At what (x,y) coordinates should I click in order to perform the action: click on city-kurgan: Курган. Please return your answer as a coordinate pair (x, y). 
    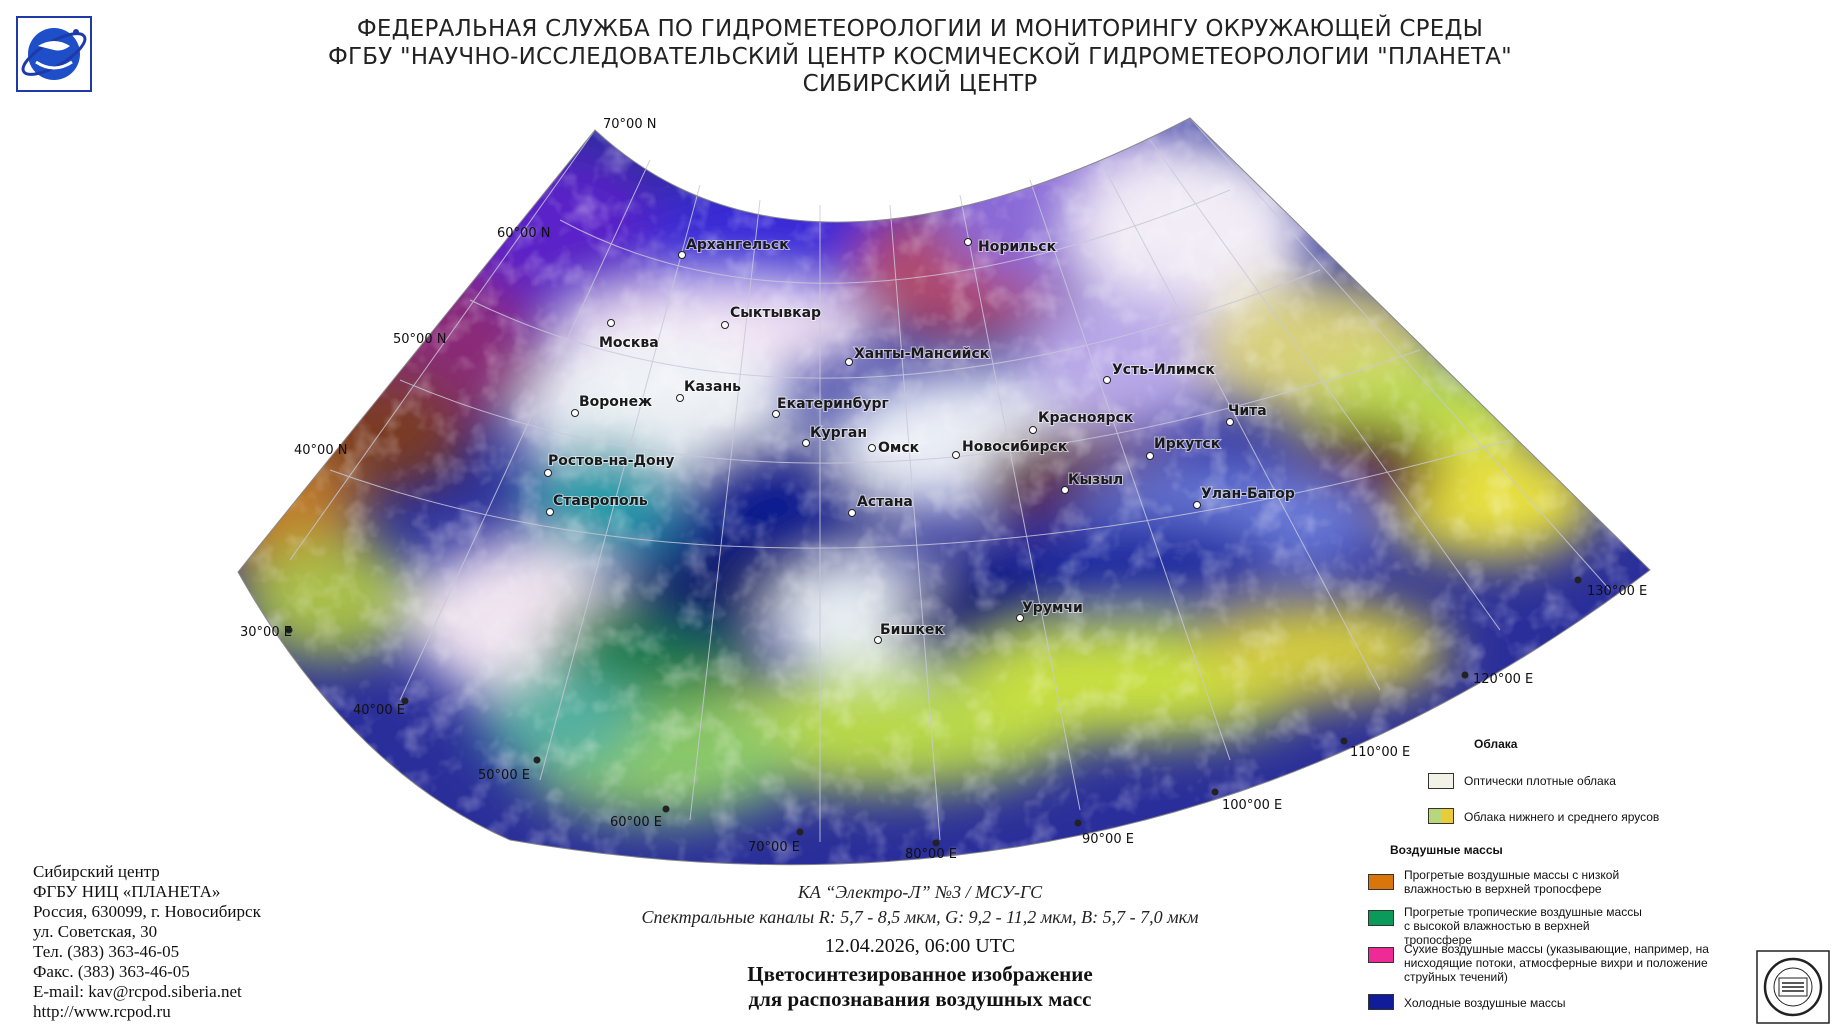
    Looking at the image, I should click on (838, 433).